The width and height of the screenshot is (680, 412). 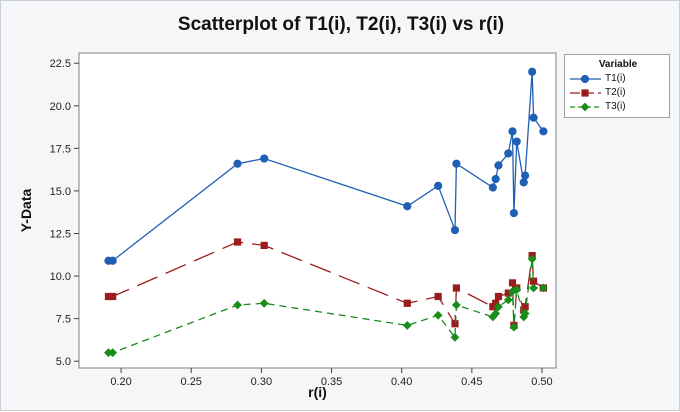 What do you see at coordinates (541, 382) in the screenshot?
I see `x-tick-label: 0.50` at bounding box center [541, 382].